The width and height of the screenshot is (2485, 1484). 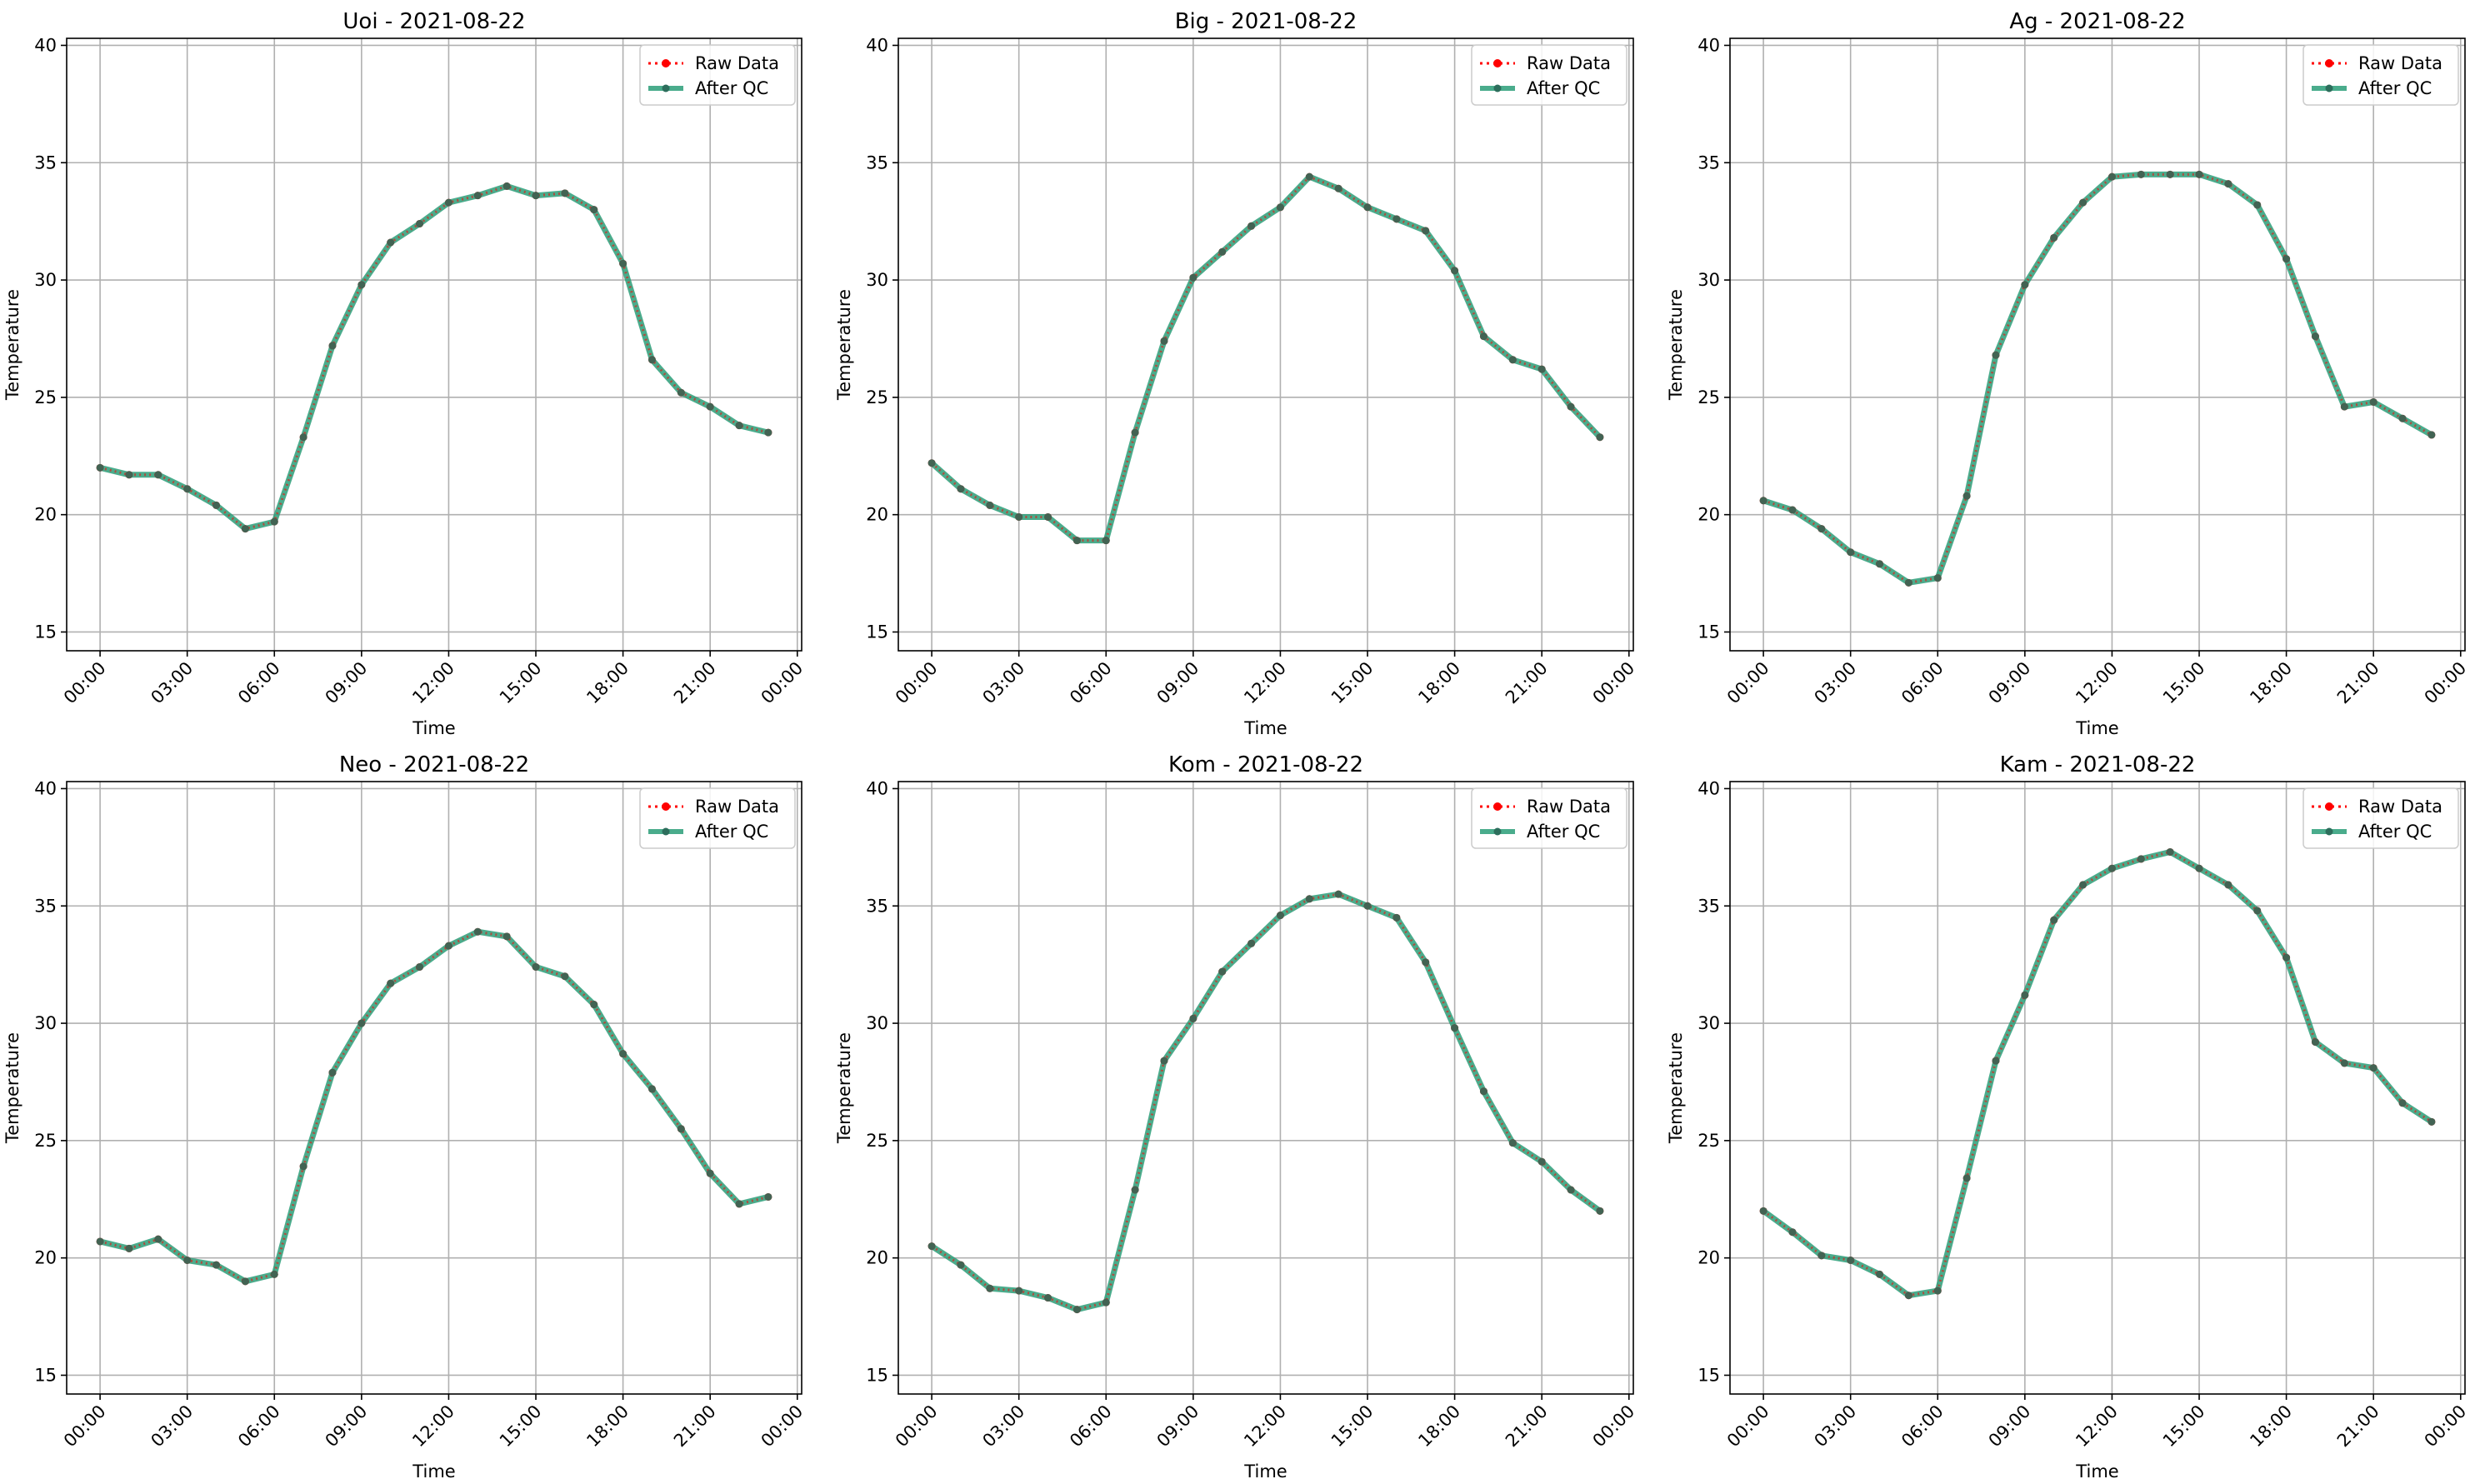 What do you see at coordinates (259, 1427) in the screenshot?
I see `x-tick-label: 06:00` at bounding box center [259, 1427].